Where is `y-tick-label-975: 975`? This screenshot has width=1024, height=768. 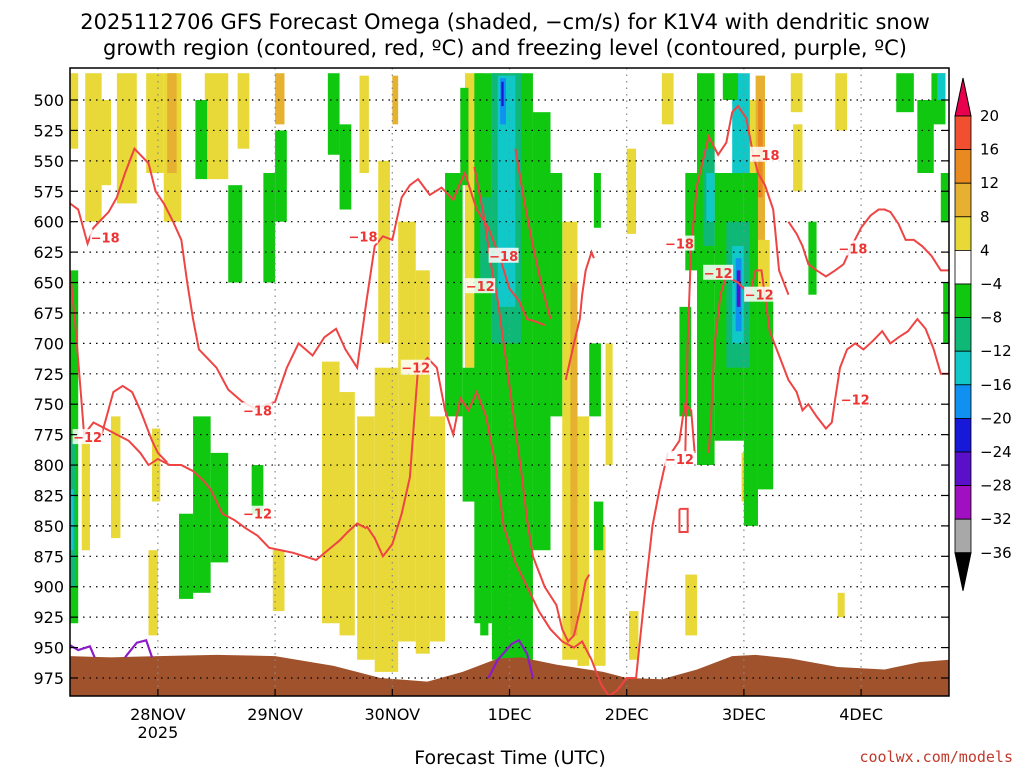
y-tick-label-975: 975 is located at coordinates (48, 678).